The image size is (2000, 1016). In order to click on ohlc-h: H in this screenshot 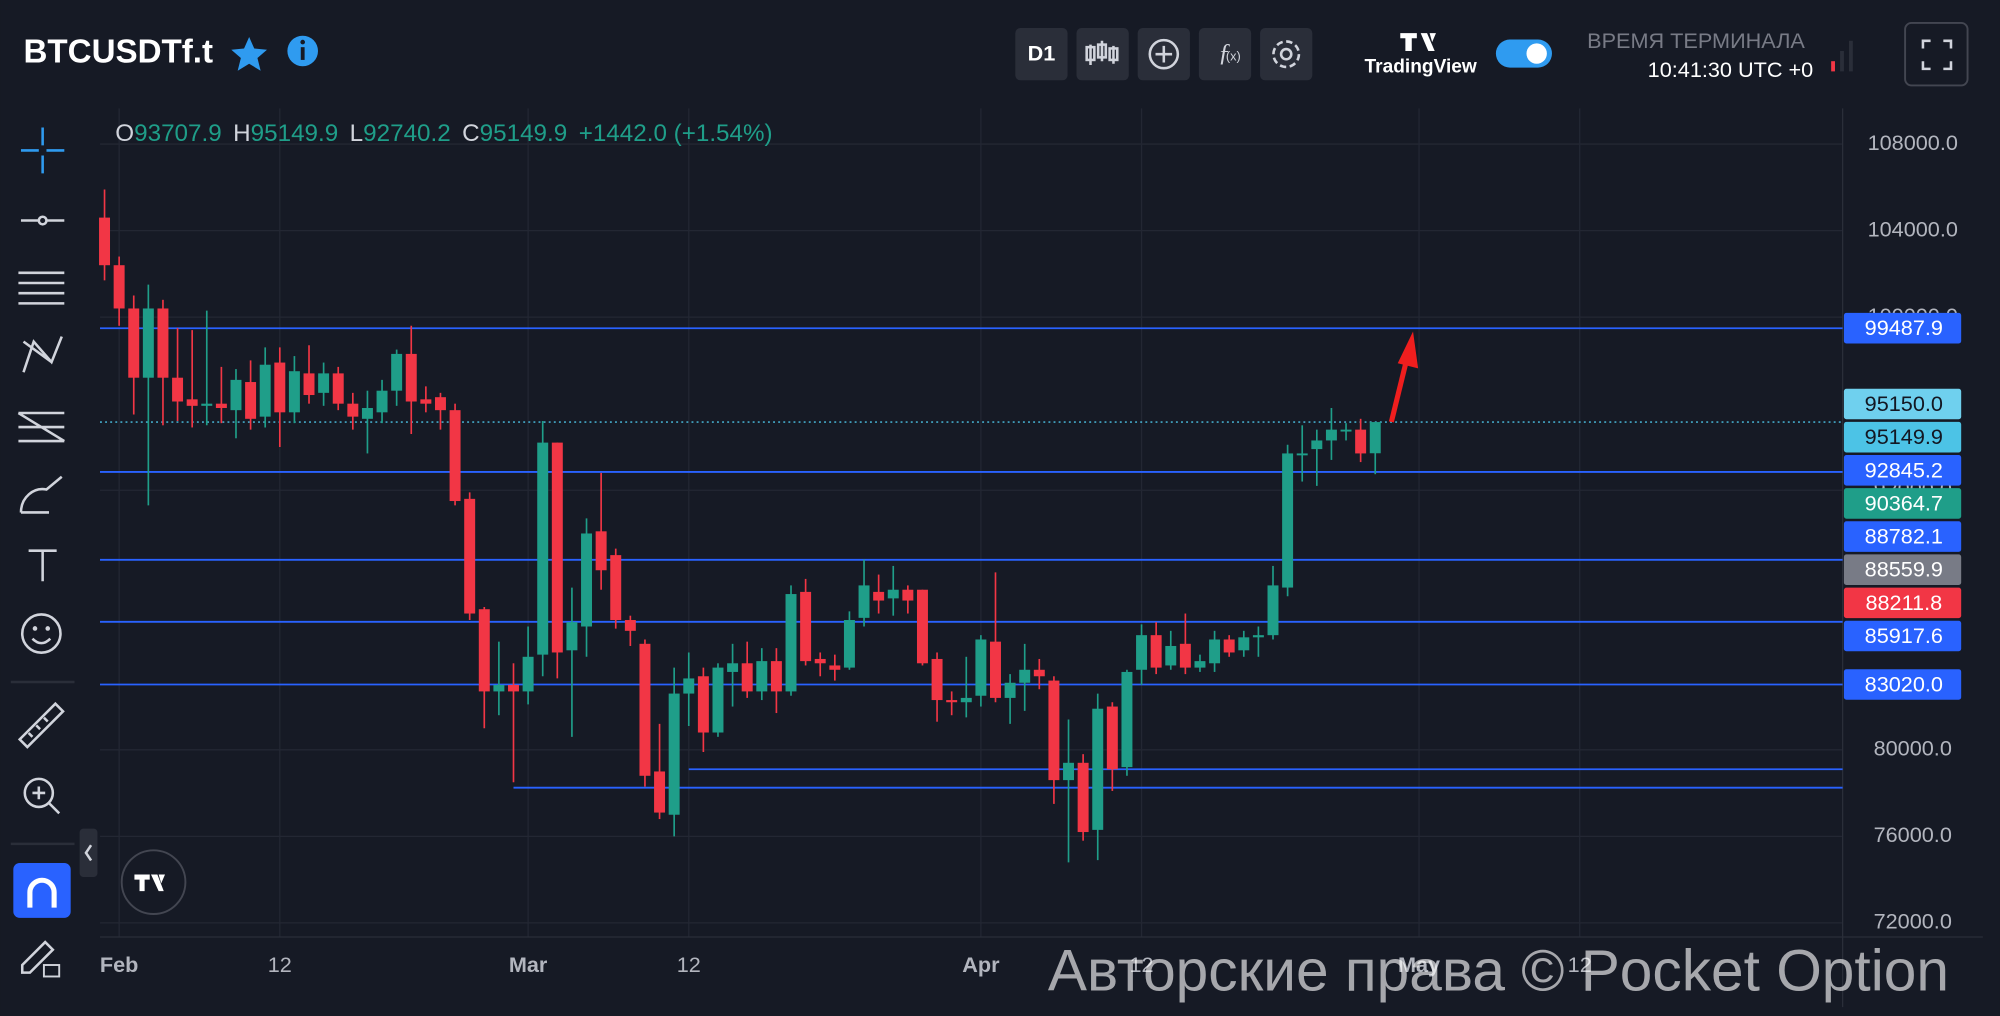, I will do `click(242, 134)`.